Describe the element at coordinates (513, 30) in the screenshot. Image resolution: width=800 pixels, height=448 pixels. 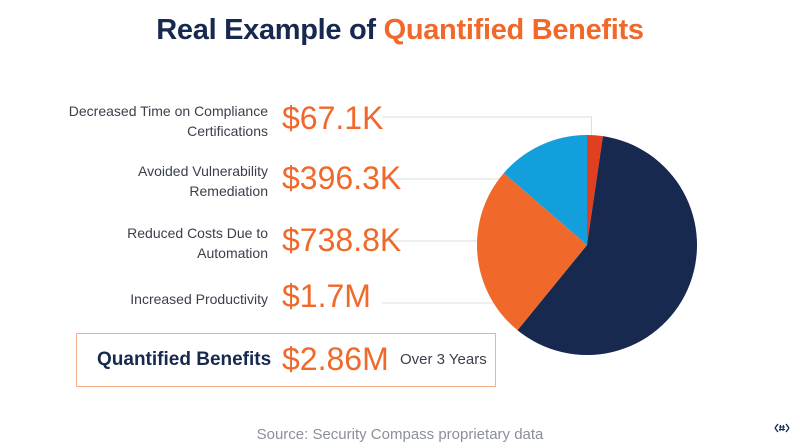
I see `title-accent: Quantified Benefits` at that location.